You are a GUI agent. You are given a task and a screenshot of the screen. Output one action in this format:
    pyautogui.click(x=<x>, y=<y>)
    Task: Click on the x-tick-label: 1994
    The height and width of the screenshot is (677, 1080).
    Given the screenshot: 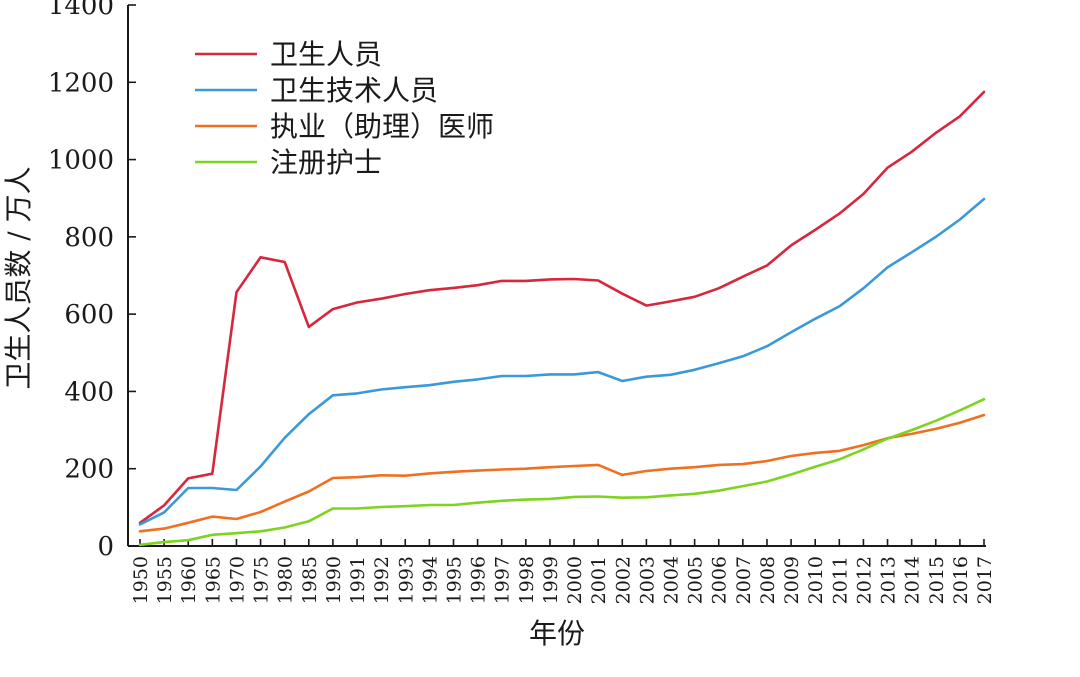 What is the action you would take?
    pyautogui.click(x=430, y=580)
    